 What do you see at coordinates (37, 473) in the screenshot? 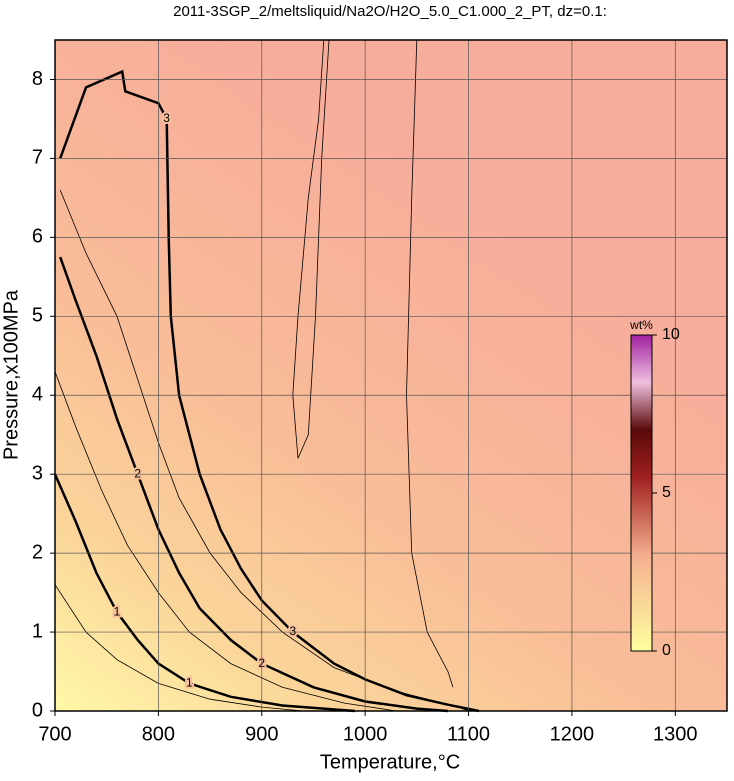
I see `y-tick-label: 3` at bounding box center [37, 473].